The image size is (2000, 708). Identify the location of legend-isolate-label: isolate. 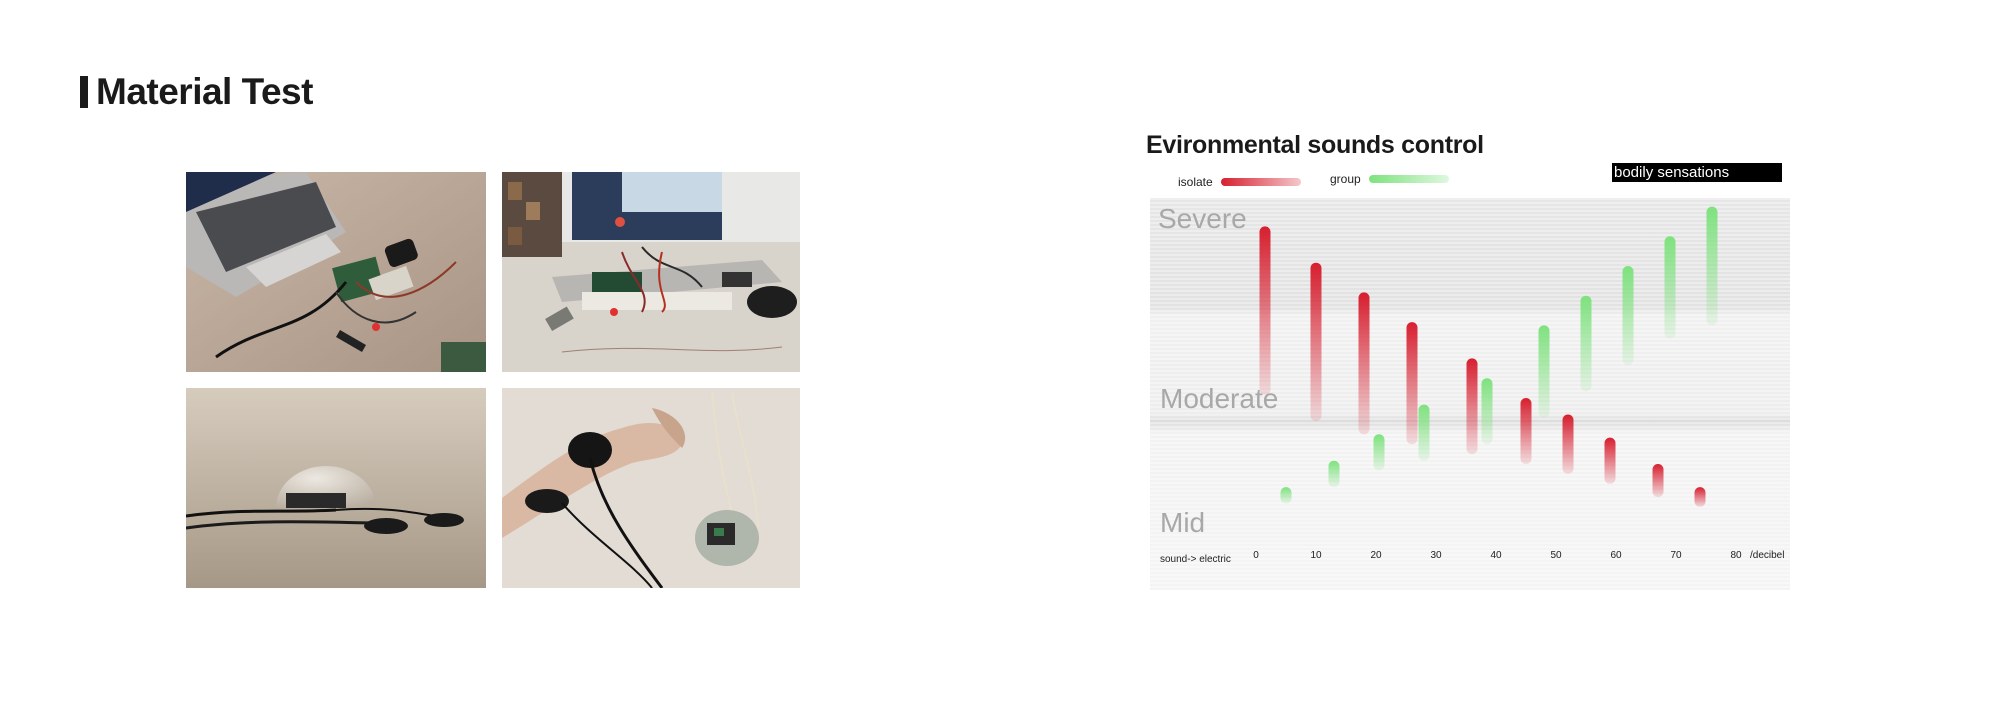
(1195, 182).